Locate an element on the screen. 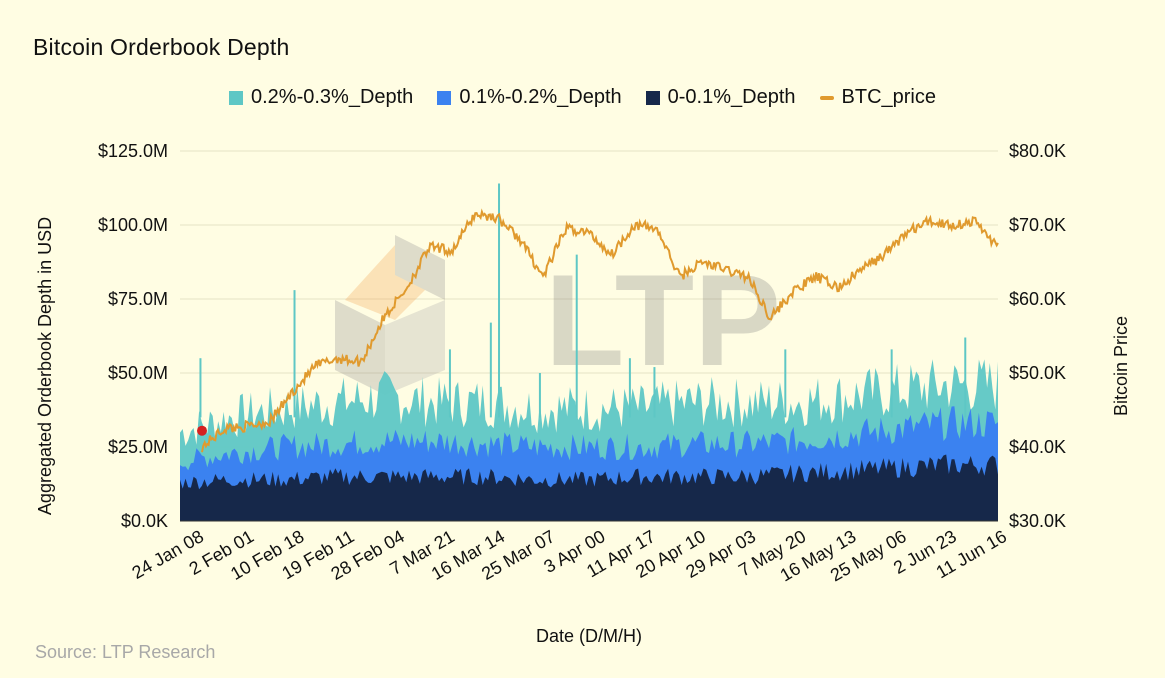  annotation-marker is located at coordinates (202, 430).